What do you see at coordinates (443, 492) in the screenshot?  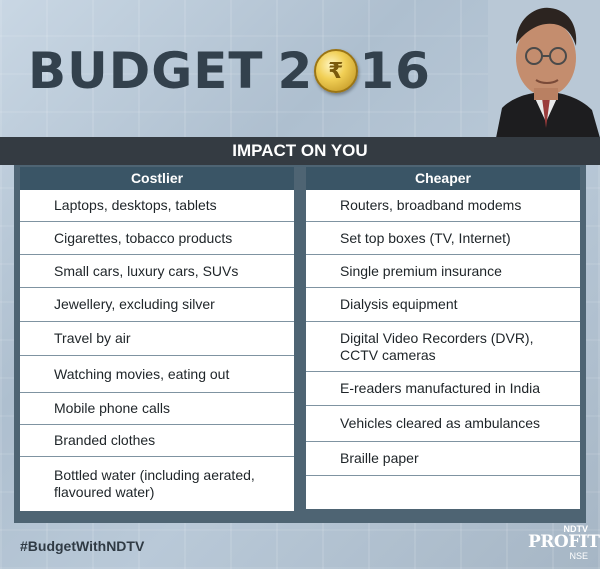 I see `cheaper-item` at bounding box center [443, 492].